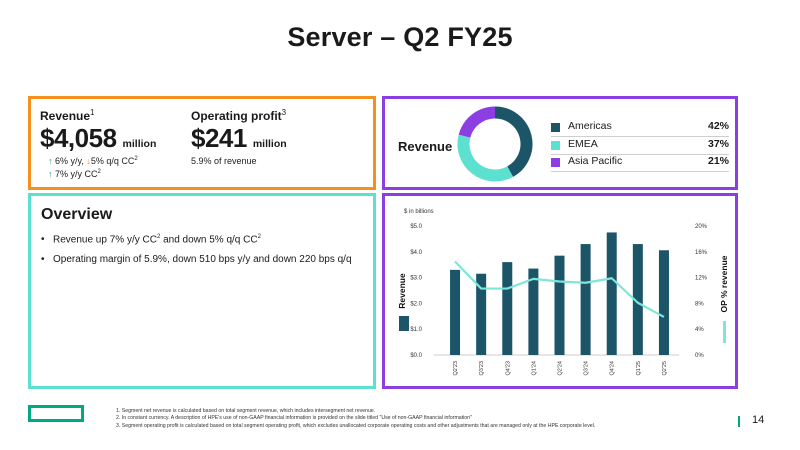 The width and height of the screenshot is (800, 450). I want to click on legend-pct: 37%, so click(718, 144).